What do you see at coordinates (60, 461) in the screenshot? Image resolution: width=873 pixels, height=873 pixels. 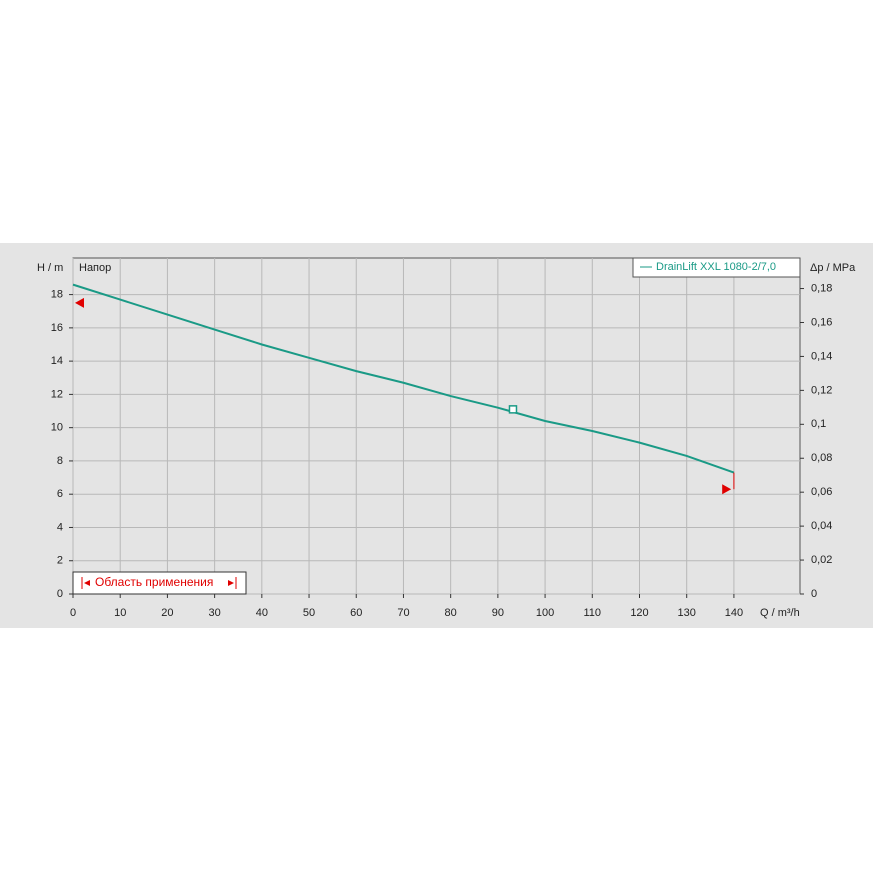 I see `y-tick-label: 8` at bounding box center [60, 461].